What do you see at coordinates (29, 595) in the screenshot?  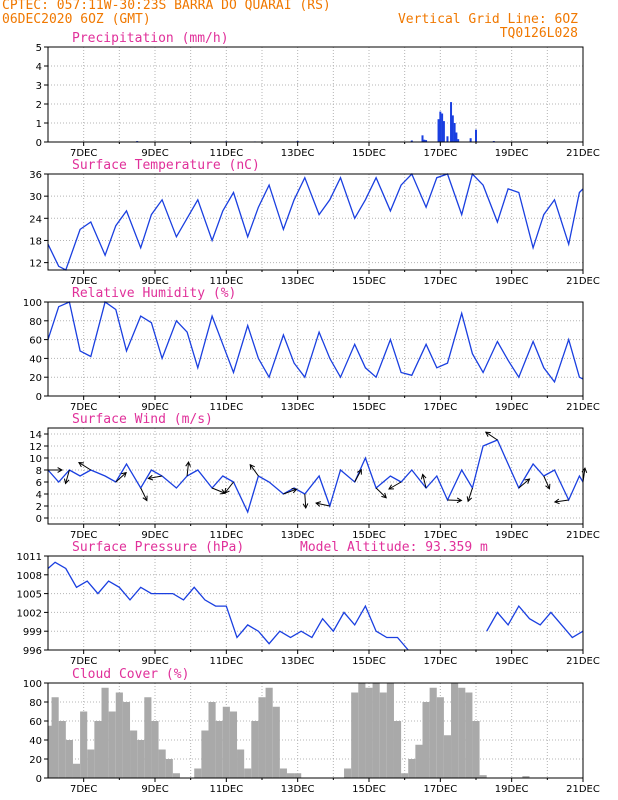 I see `panel5-ytick-label: 1005` at bounding box center [29, 595].